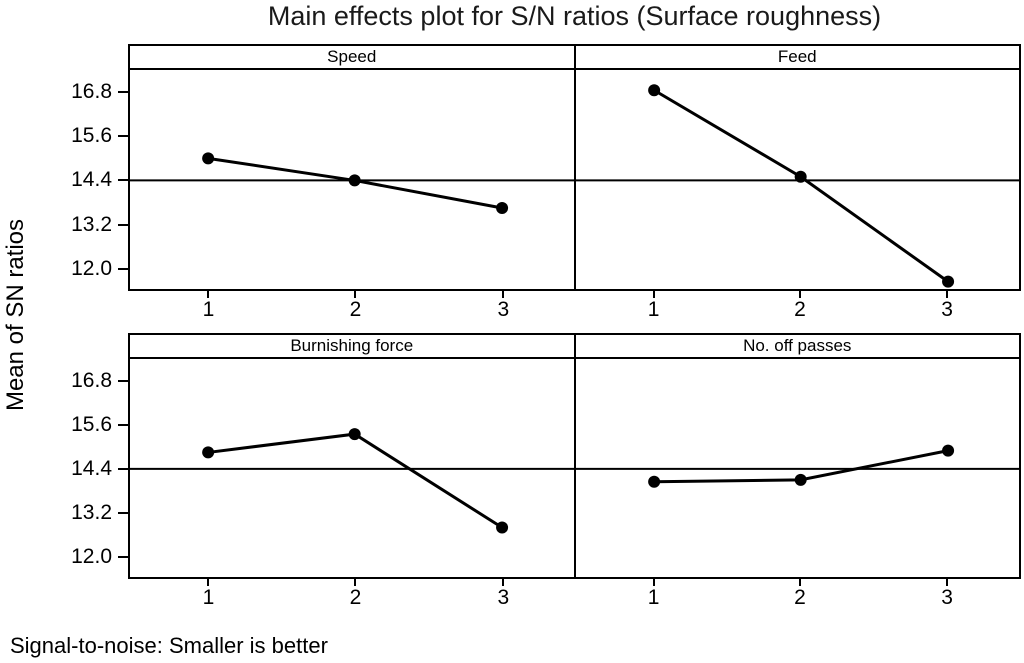  I want to click on panel-plot-speed, so click(353, 179).